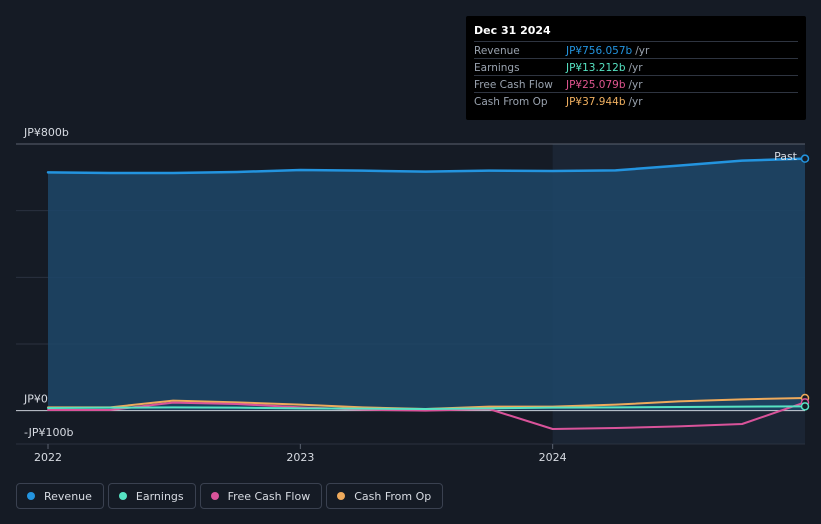 The height and width of the screenshot is (524, 821). I want to click on legend-label: Earnings, so click(159, 496).